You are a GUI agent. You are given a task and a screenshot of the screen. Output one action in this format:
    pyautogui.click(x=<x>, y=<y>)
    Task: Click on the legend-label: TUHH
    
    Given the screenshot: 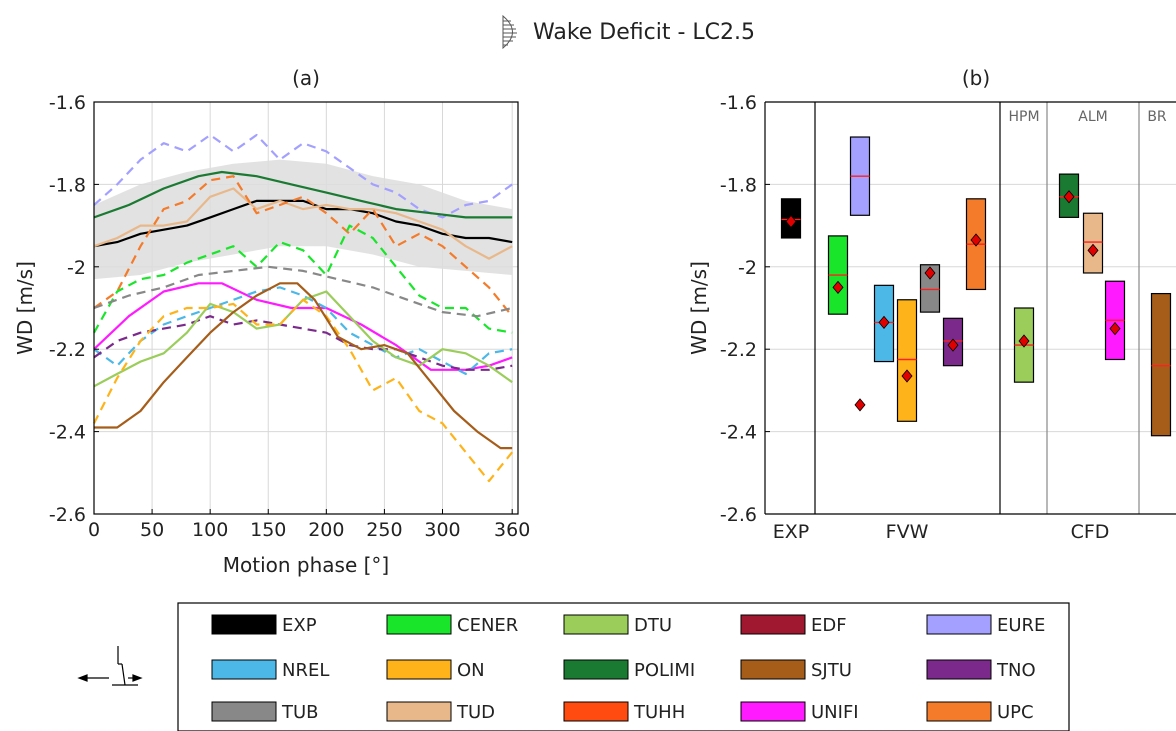 What is the action you would take?
    pyautogui.click(x=659, y=712)
    